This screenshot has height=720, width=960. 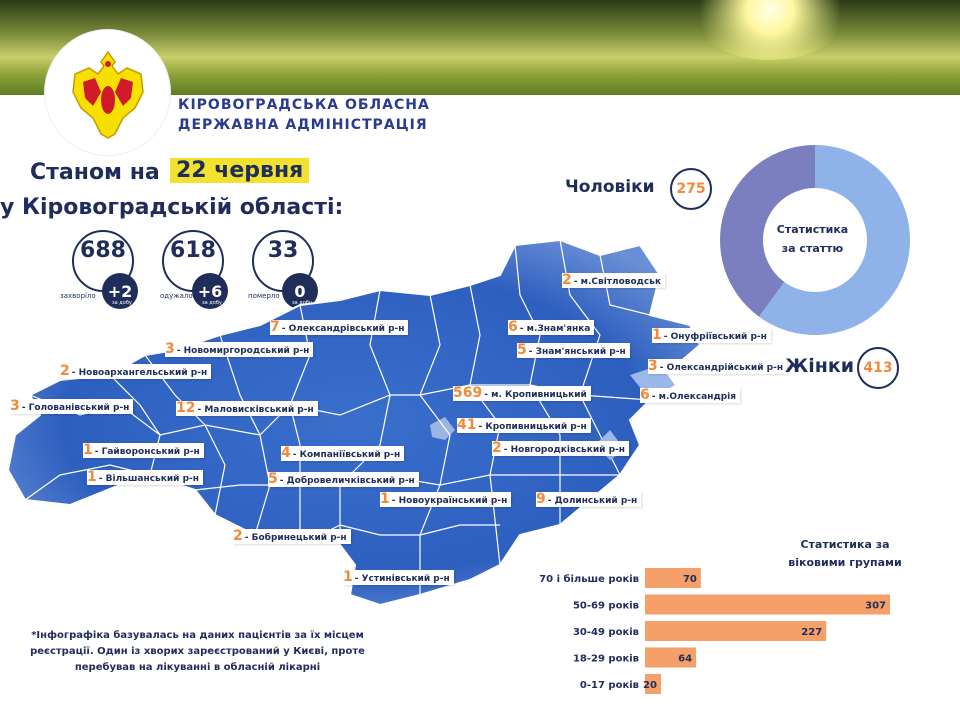 What do you see at coordinates (524, 425) in the screenshot?
I see `district-label: 41- Кропивницький р-н` at bounding box center [524, 425].